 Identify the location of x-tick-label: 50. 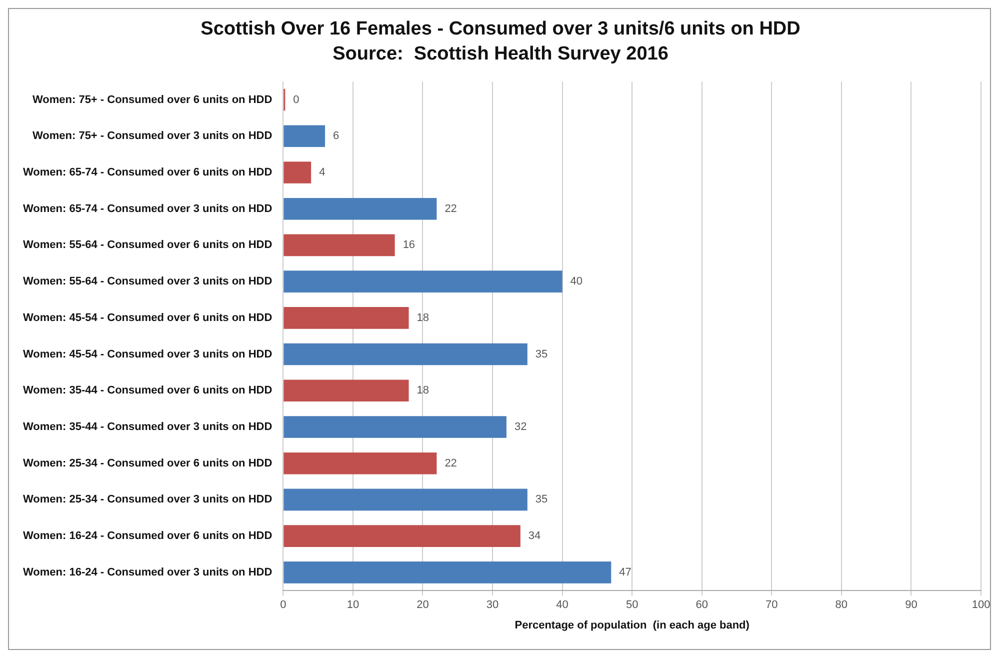
(632, 605).